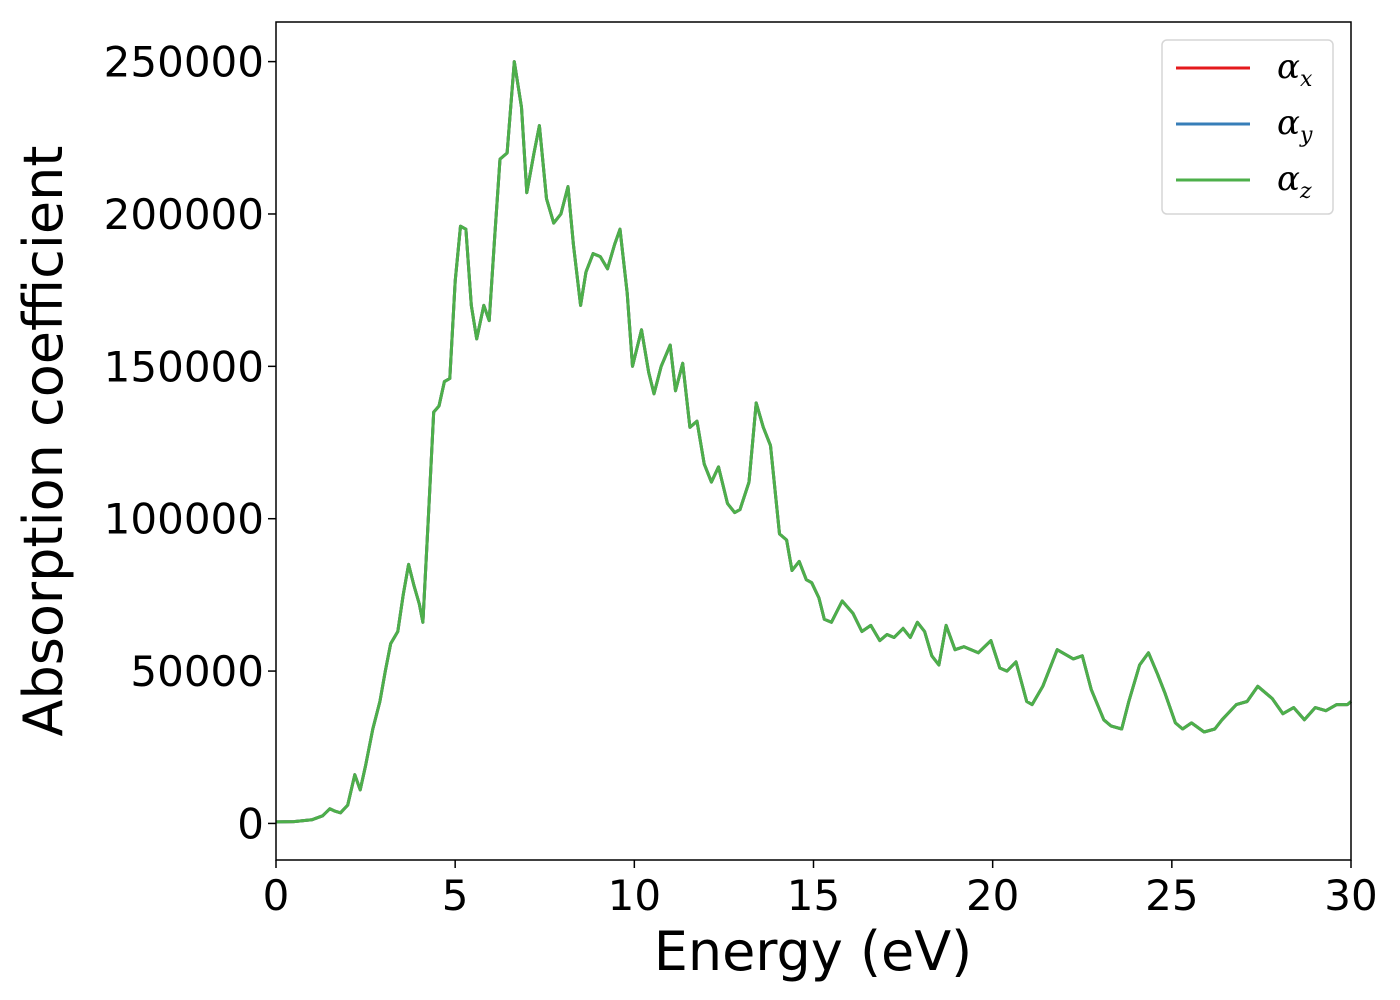 This screenshot has width=1400, height=1000. Describe the element at coordinates (992, 895) in the screenshot. I see `x-tick-label: 20` at that location.